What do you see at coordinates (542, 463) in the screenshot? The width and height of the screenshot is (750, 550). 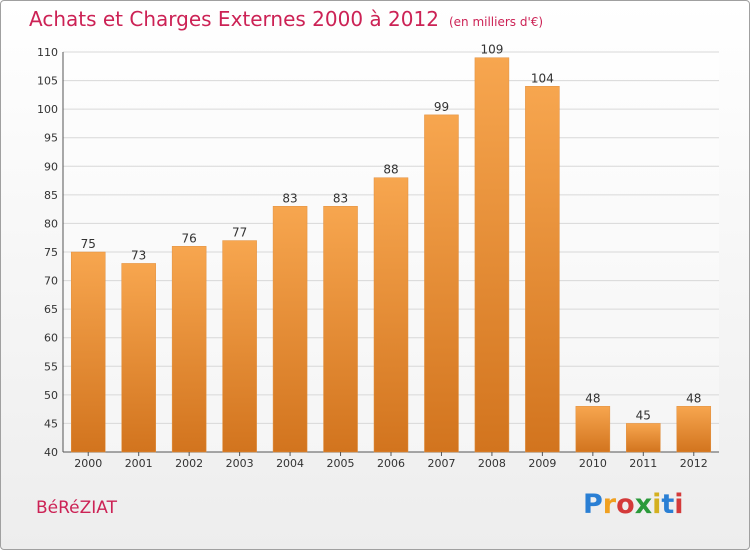 I see `x-tick-label: 2009` at bounding box center [542, 463].